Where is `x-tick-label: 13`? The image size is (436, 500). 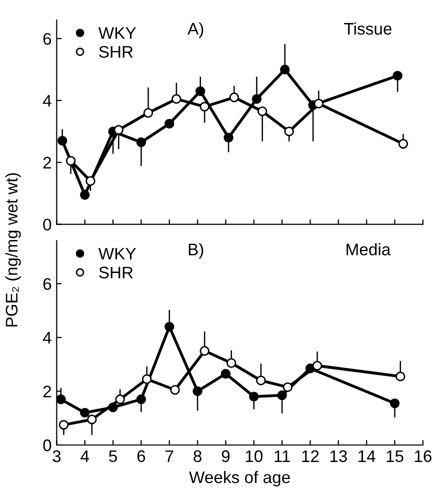
x-tick-label: 13 is located at coordinates (338, 456).